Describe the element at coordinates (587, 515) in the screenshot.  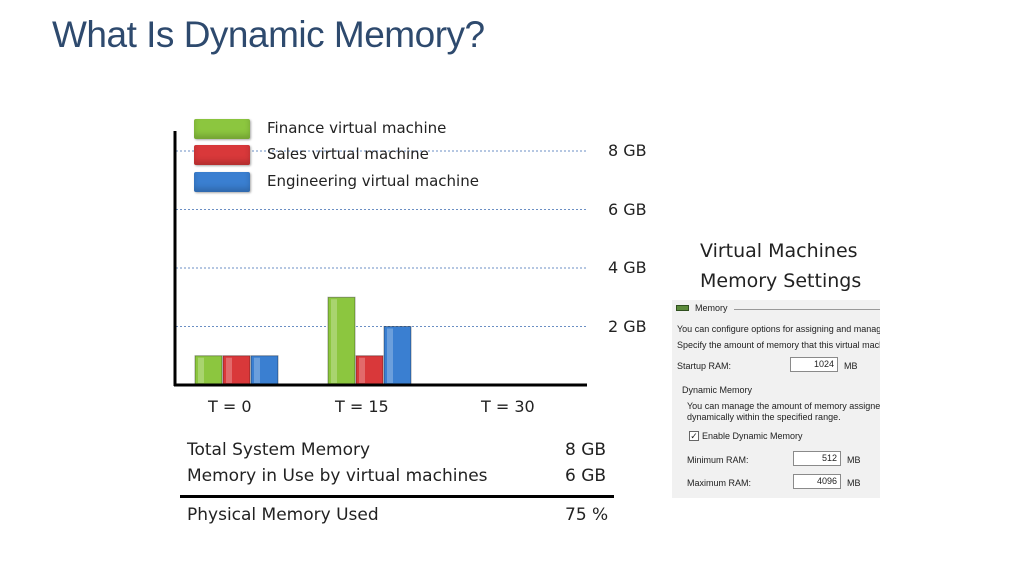
I see `total-value: 75 %` at that location.